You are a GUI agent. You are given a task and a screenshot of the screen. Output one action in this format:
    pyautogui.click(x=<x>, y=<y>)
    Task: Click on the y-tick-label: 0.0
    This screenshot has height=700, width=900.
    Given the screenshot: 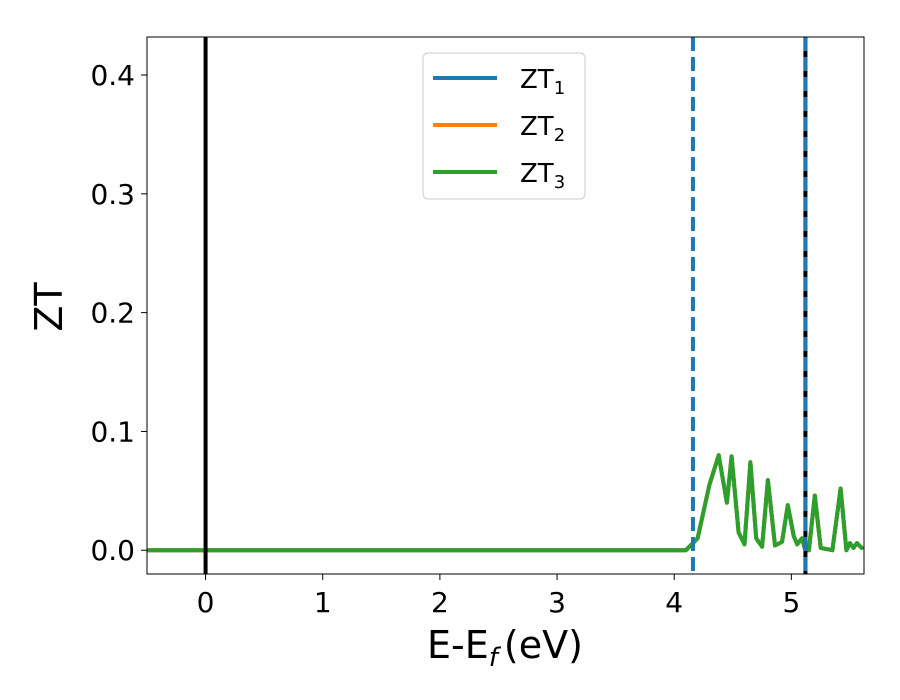 What is the action you would take?
    pyautogui.click(x=112, y=550)
    